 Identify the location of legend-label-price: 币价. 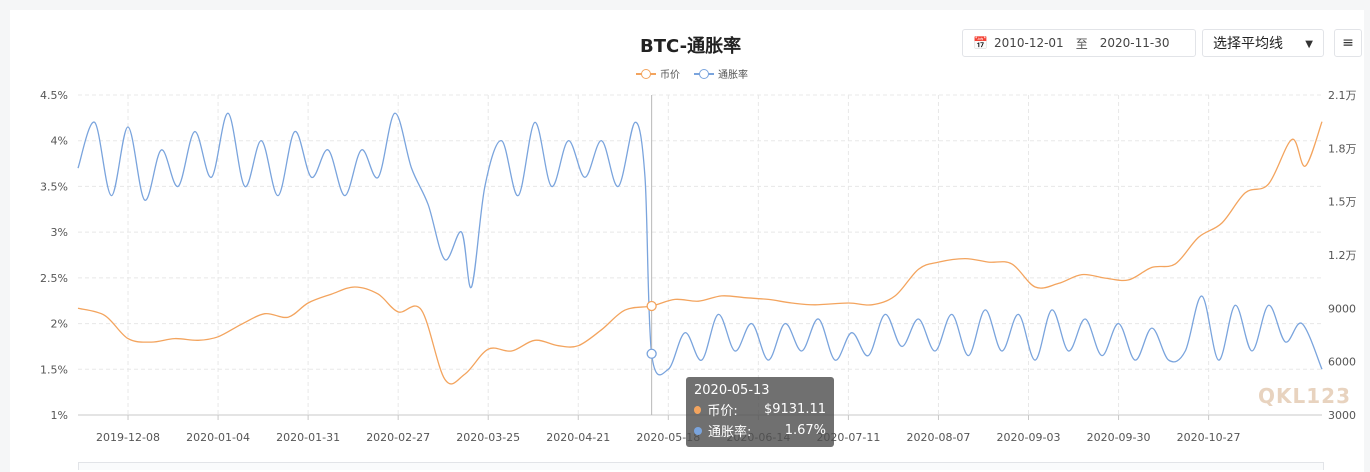
(670, 75).